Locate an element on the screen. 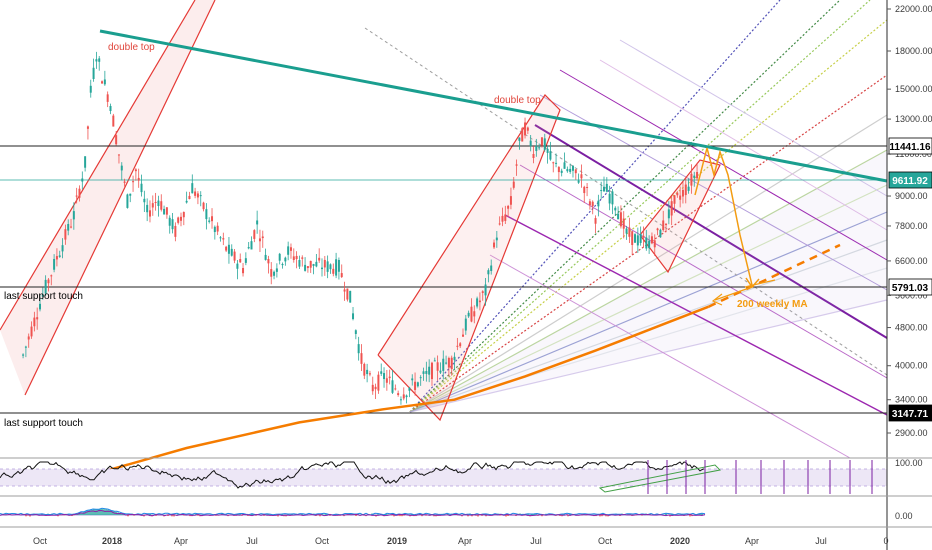  time-tick-label: 2020 is located at coordinates (680, 541).